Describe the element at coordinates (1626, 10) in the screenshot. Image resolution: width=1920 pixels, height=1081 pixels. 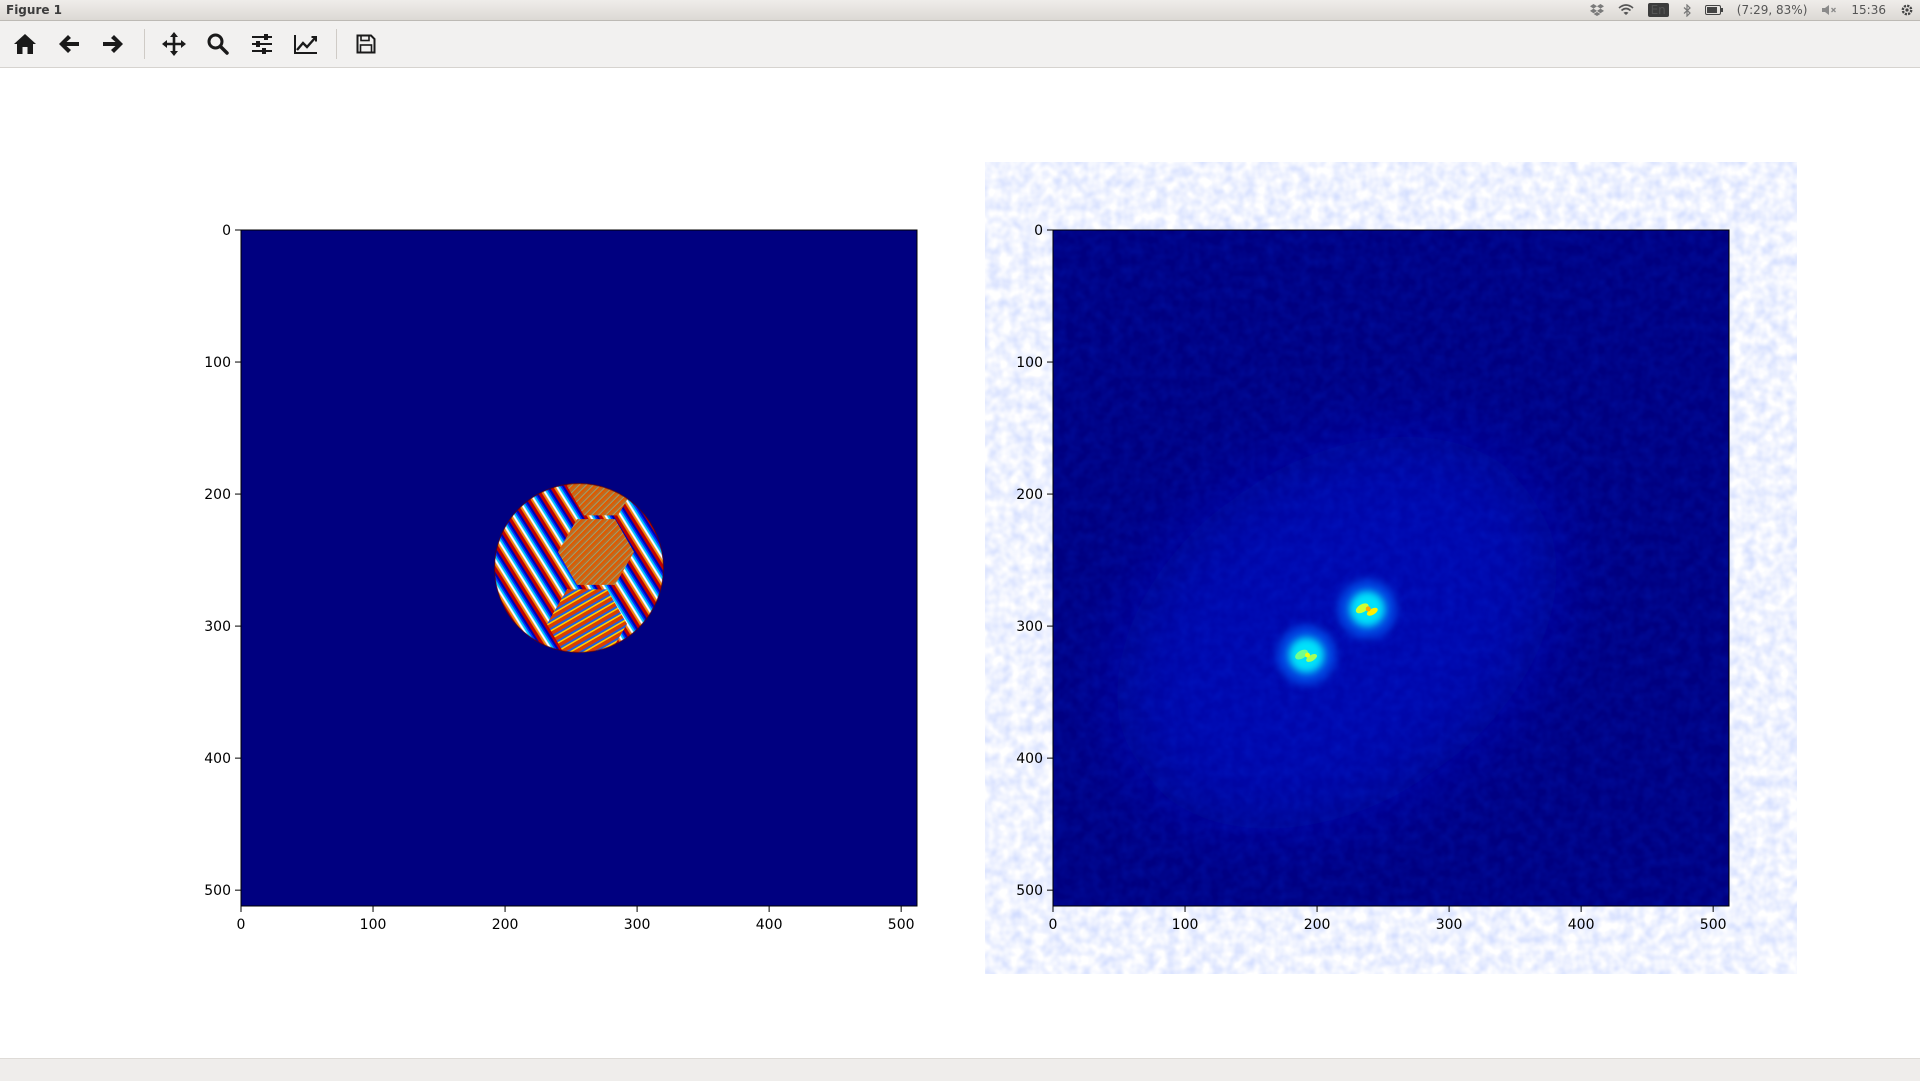
I see `wifi-icon` at that location.